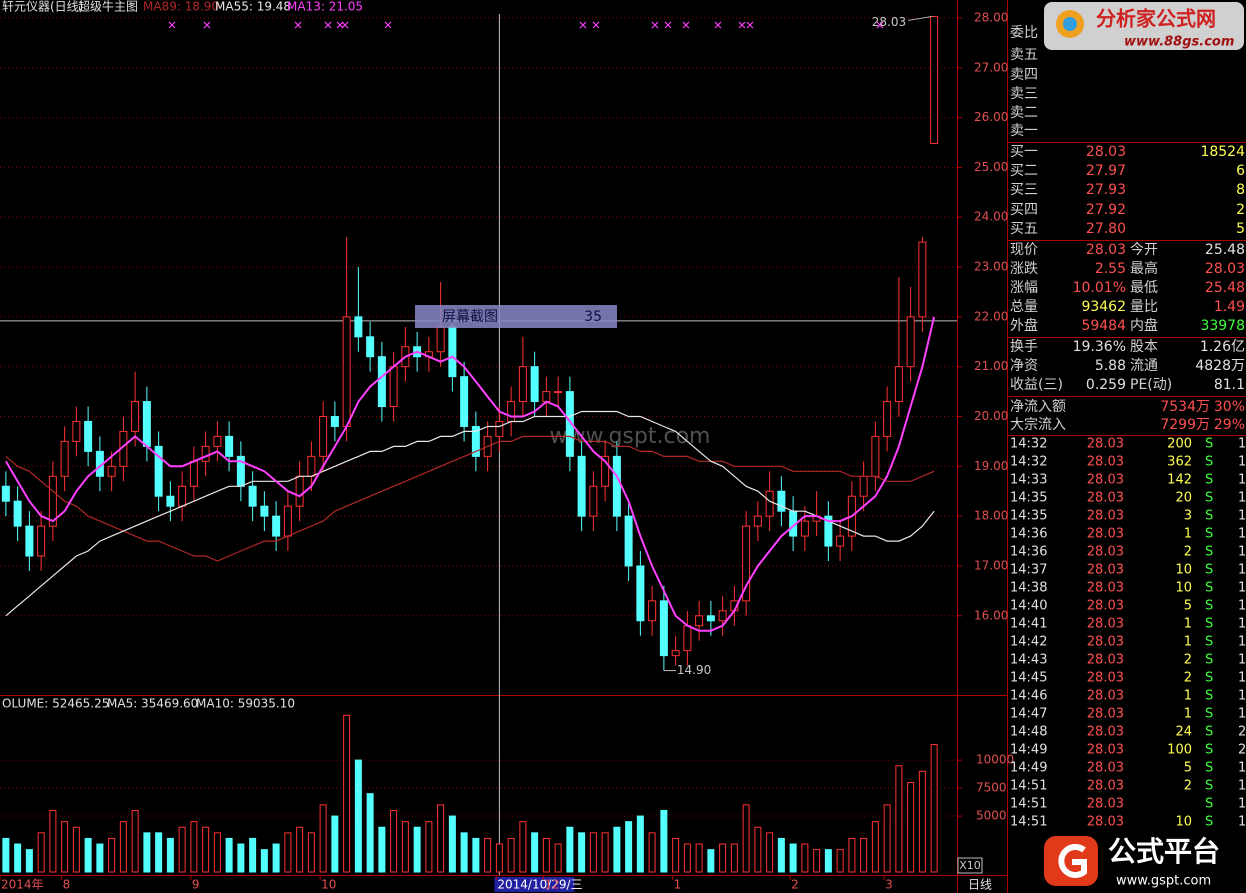  What do you see at coordinates (1110, 269) in the screenshot?
I see `quote-value: 2.55` at bounding box center [1110, 269].